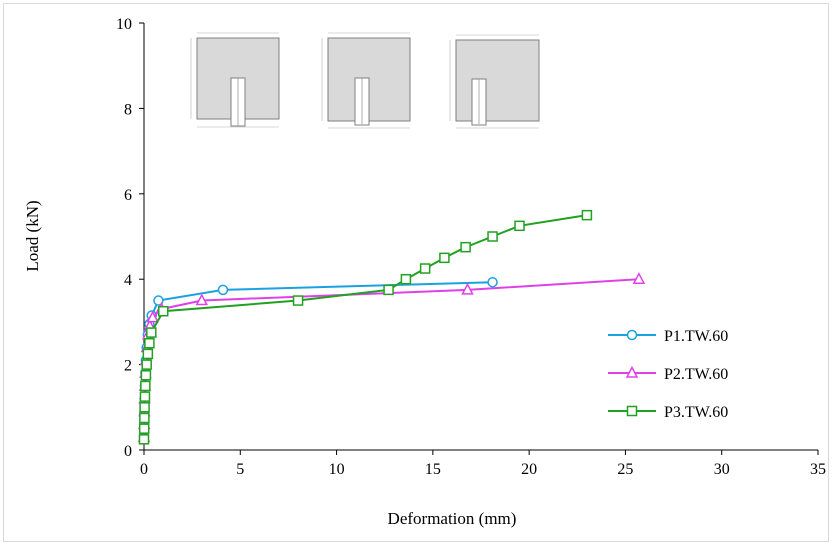  What do you see at coordinates (128, 195) in the screenshot?
I see `y-tick-label: 6` at bounding box center [128, 195].